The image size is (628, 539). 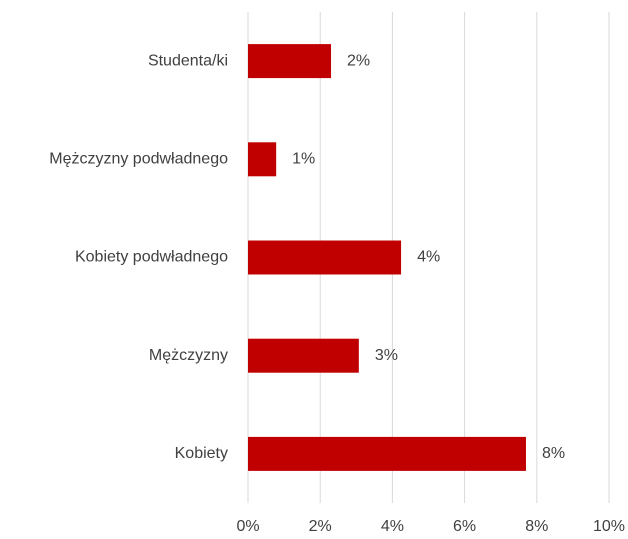 What do you see at coordinates (358, 60) in the screenshot?
I see `data-label: 2%` at bounding box center [358, 60].